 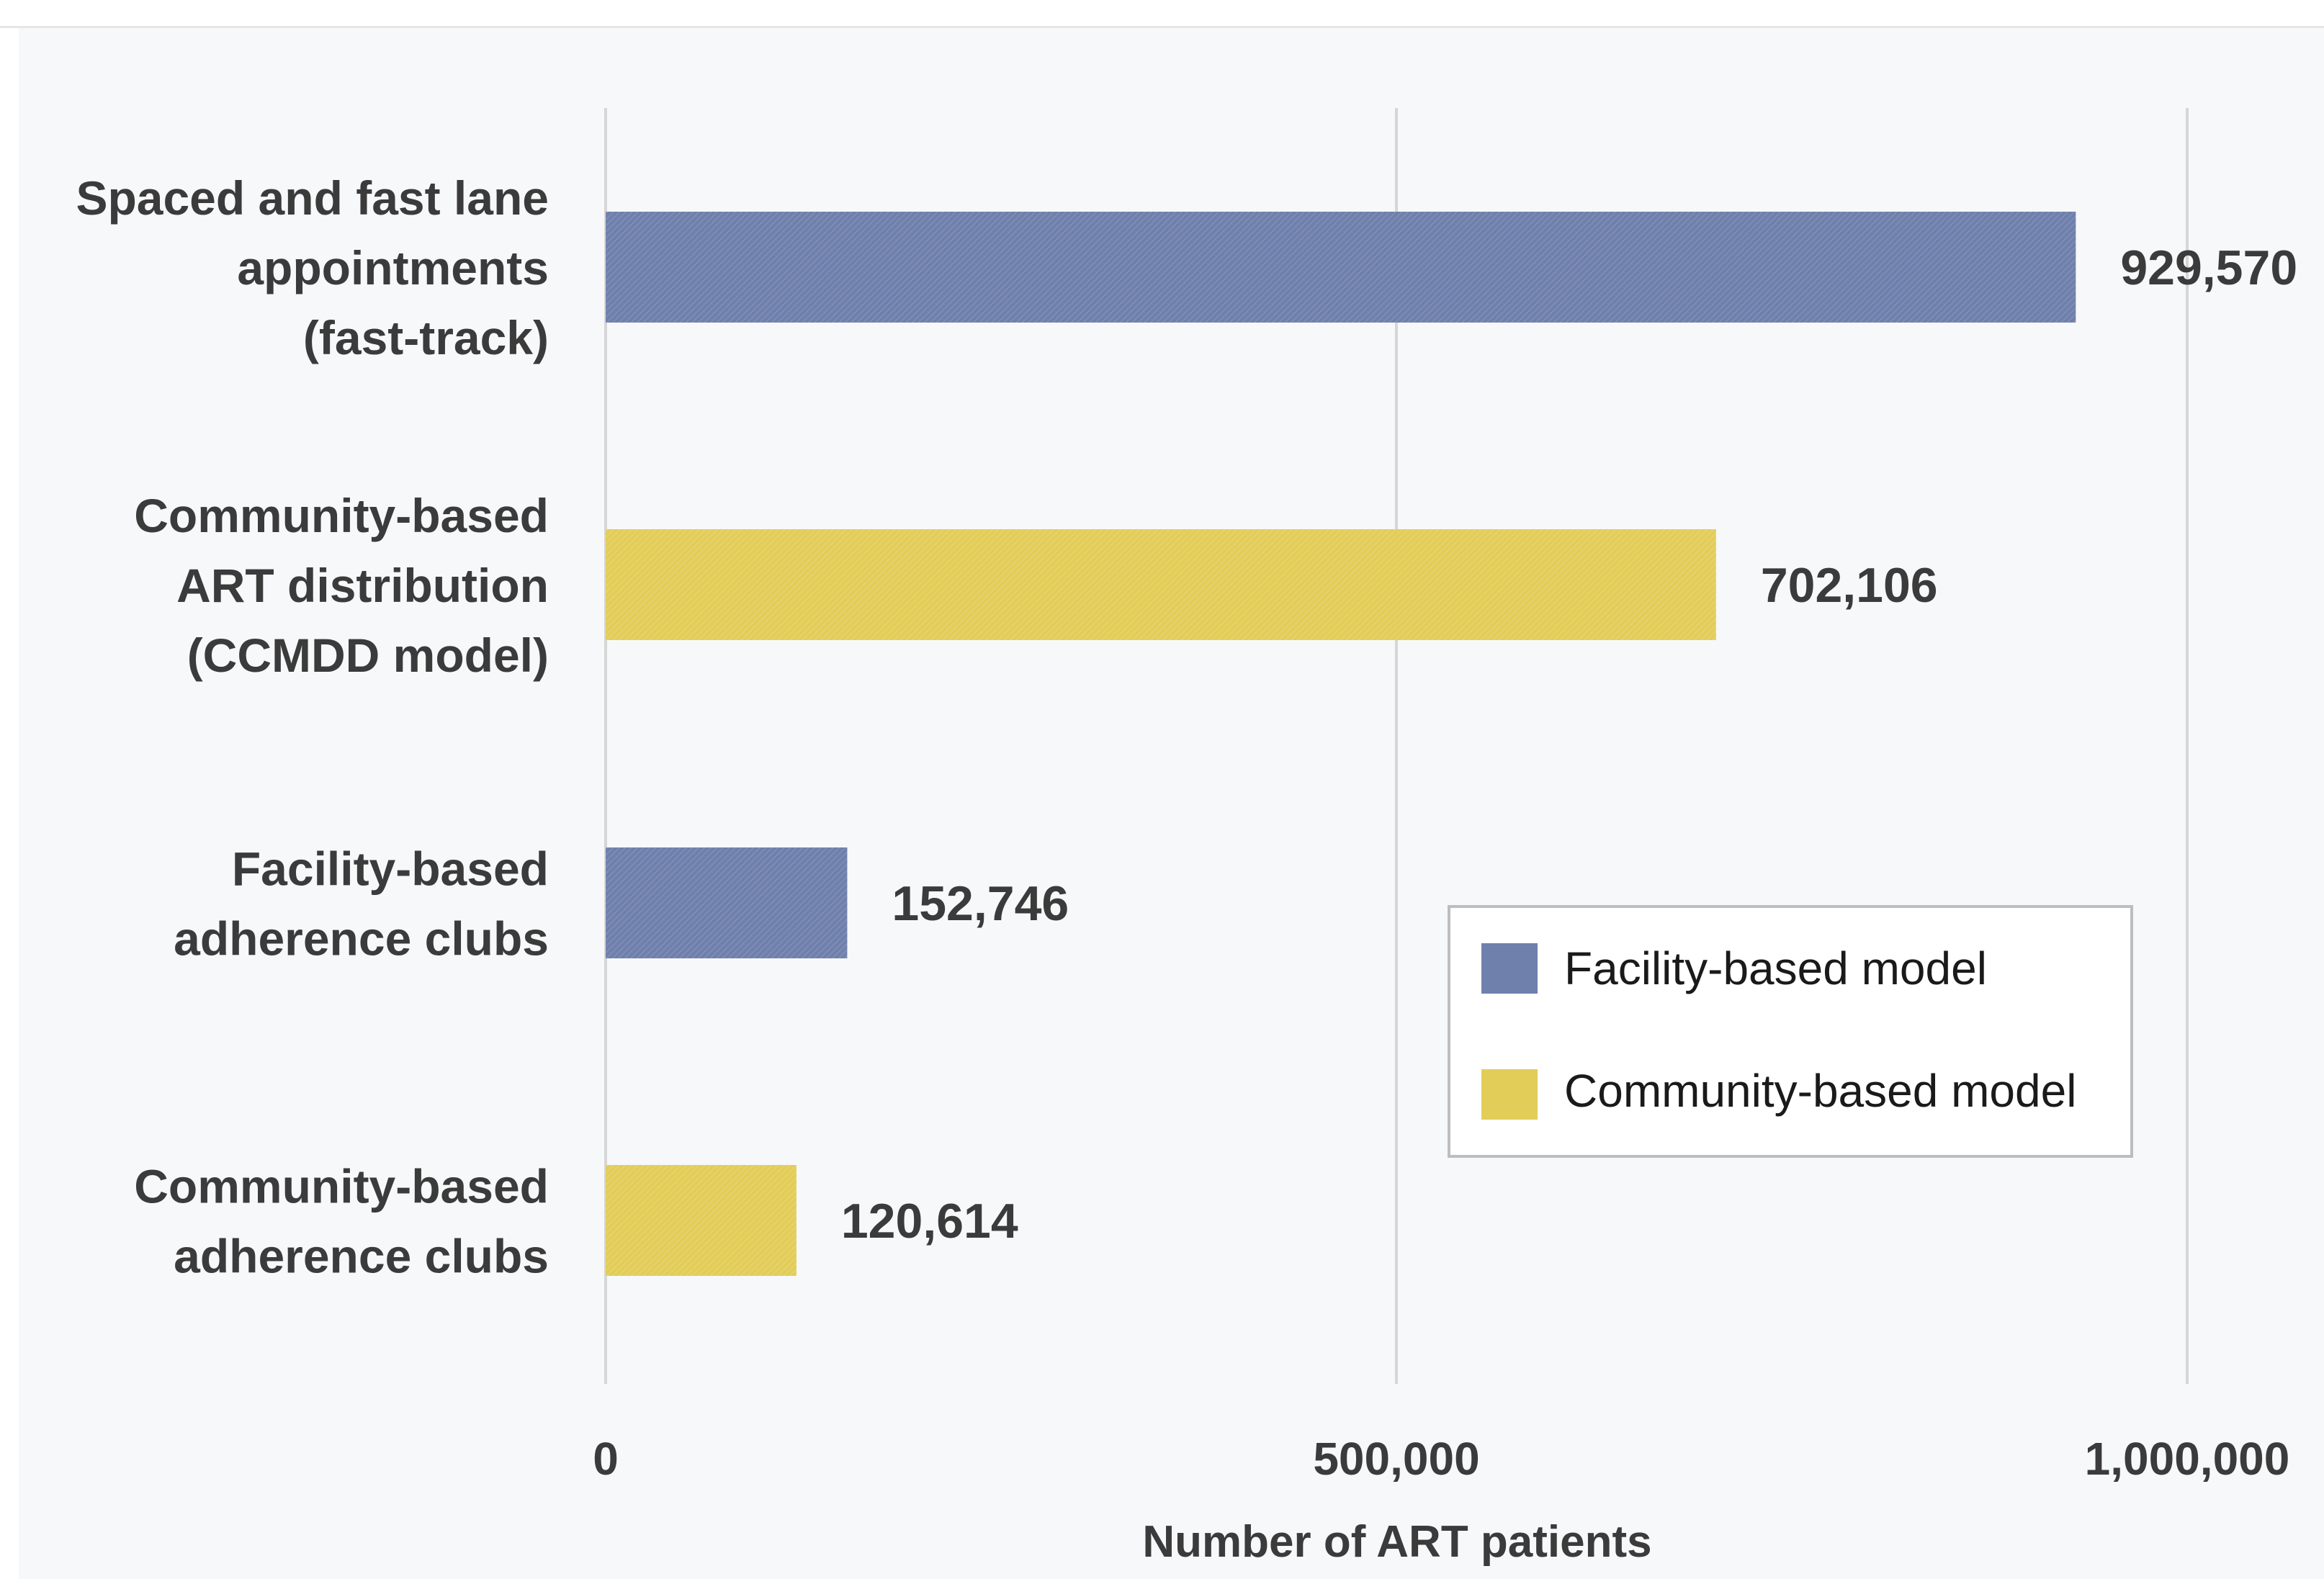 I want to click on category-label-line: Spaced and fast lane, so click(x=312, y=198).